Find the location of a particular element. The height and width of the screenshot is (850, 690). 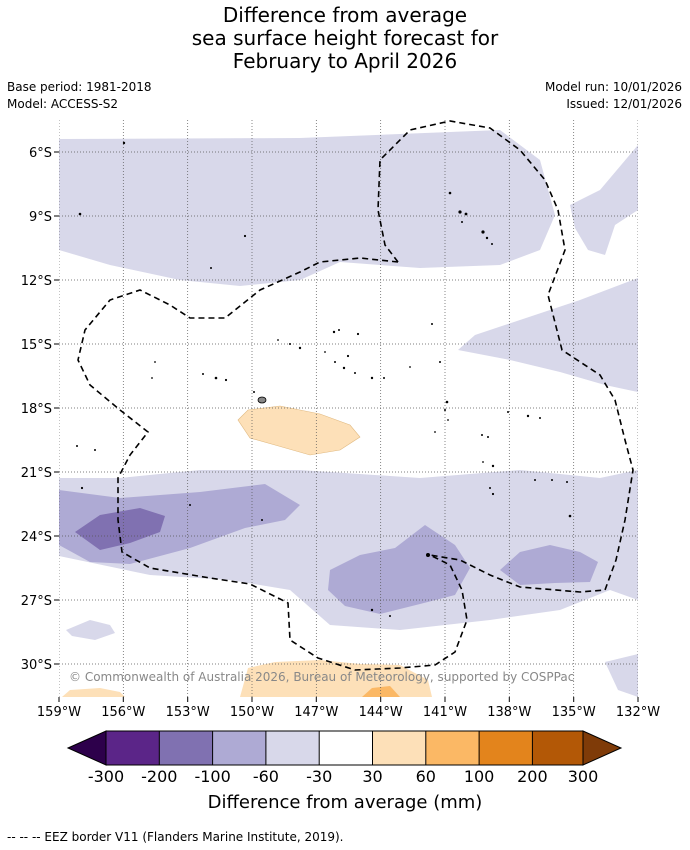

model-run: Model run: 10/01/2026 is located at coordinates (613, 87).